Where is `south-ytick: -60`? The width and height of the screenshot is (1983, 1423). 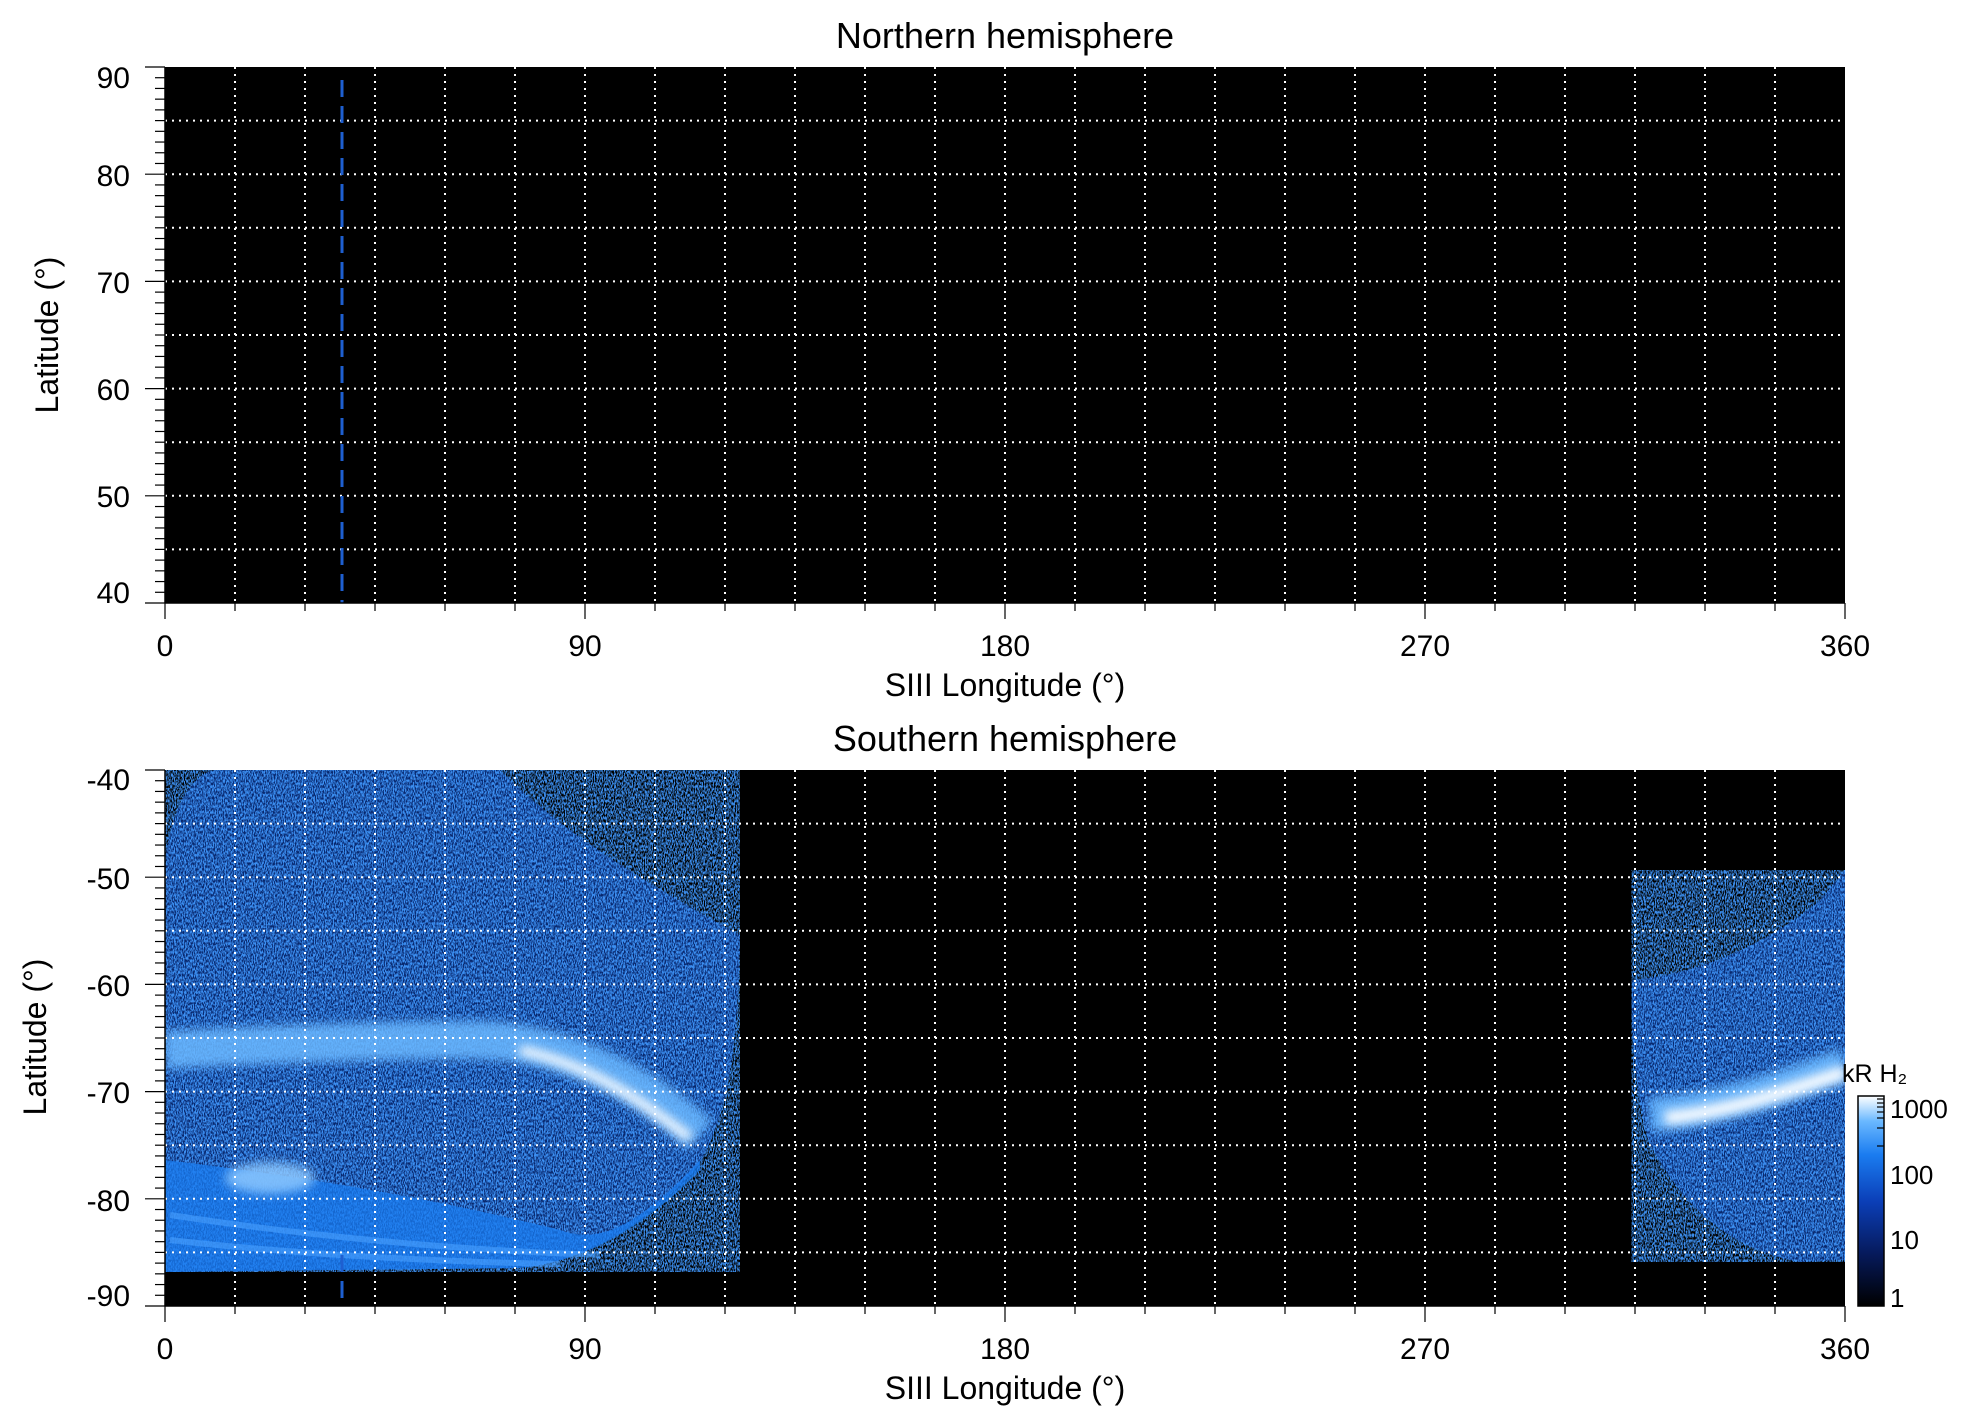 south-ytick: -60 is located at coordinates (108, 986).